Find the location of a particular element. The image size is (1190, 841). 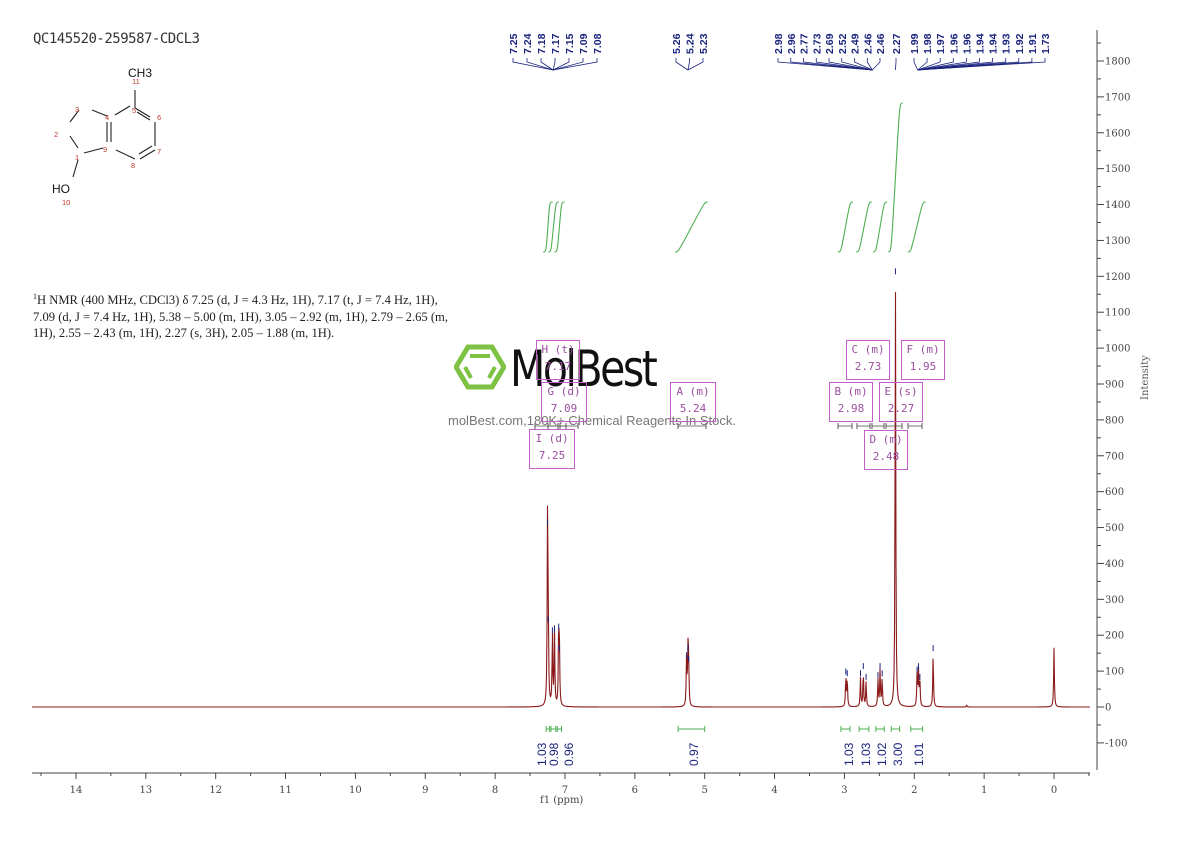

peak-label: 1.97 is located at coordinates (941, 43).